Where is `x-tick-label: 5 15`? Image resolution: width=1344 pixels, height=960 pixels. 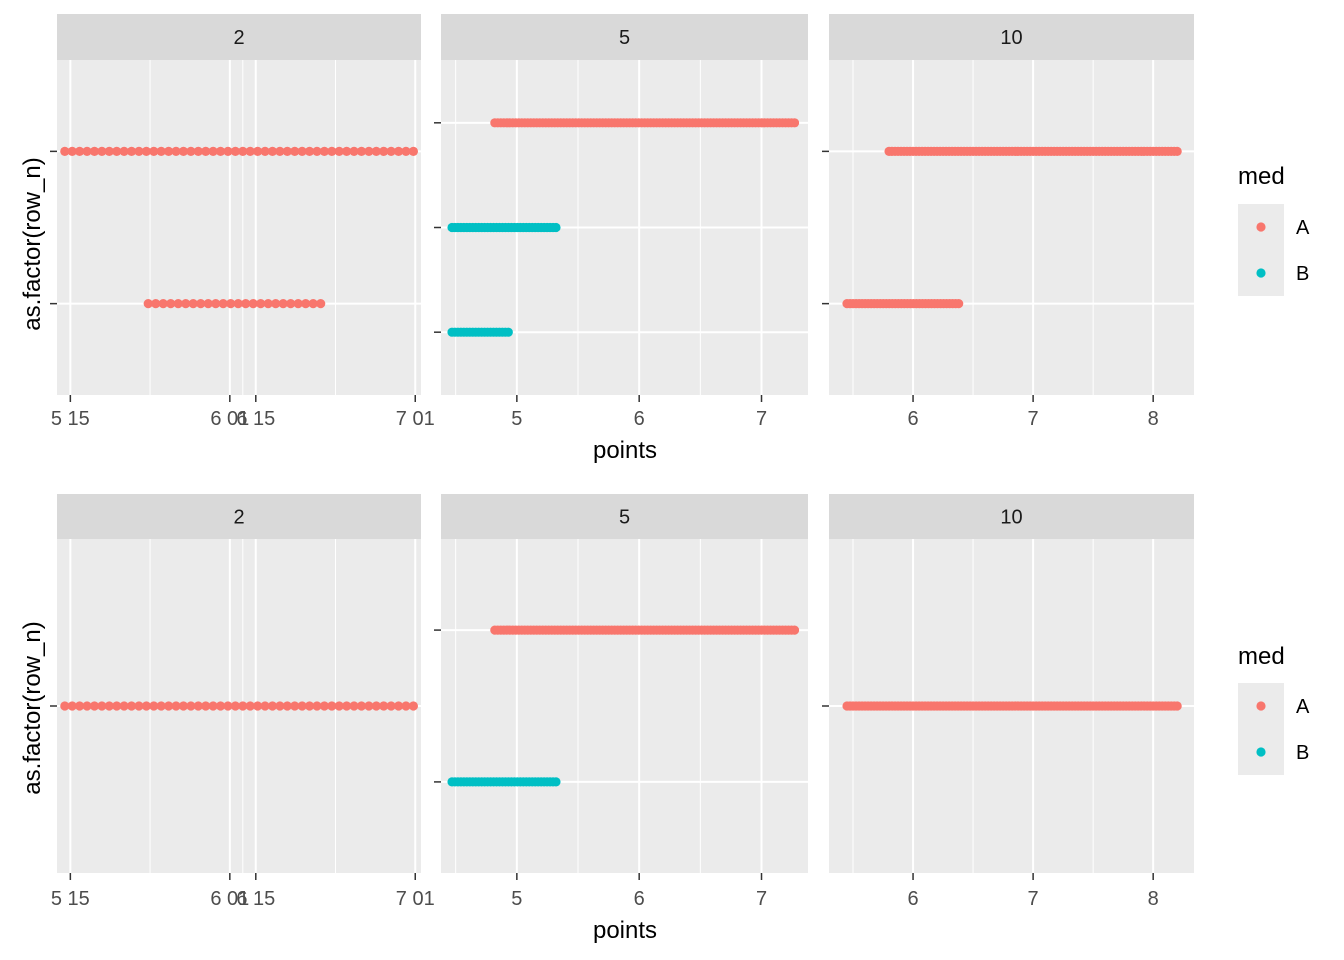 x-tick-label: 5 15 is located at coordinates (70, 899).